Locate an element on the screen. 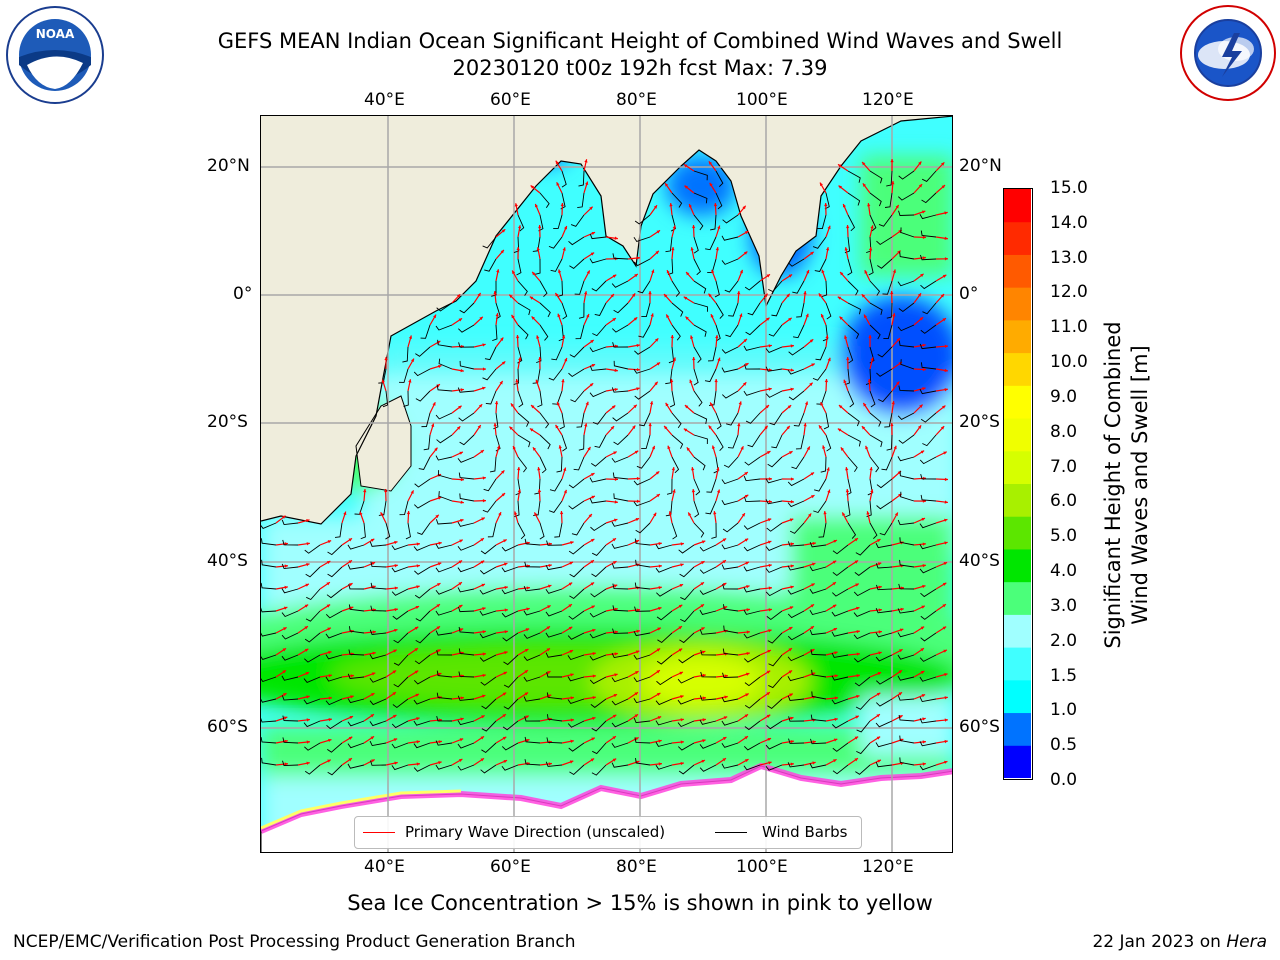 The width and height of the screenshot is (1280, 960). colorbar-tick-label: 15.0 is located at coordinates (1069, 188).